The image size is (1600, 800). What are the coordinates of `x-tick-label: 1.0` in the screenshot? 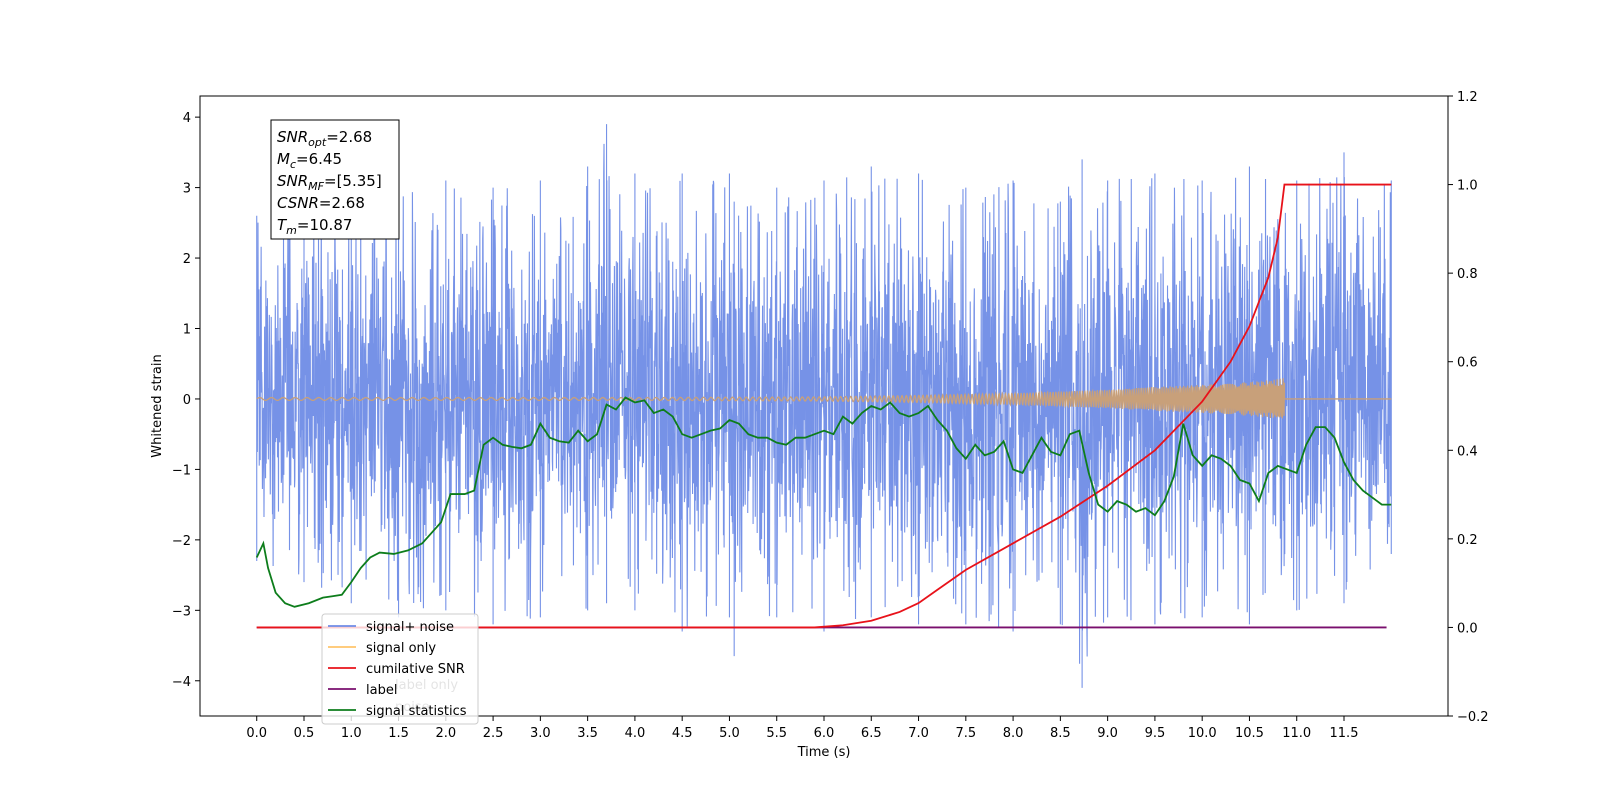 It's located at (351, 733).